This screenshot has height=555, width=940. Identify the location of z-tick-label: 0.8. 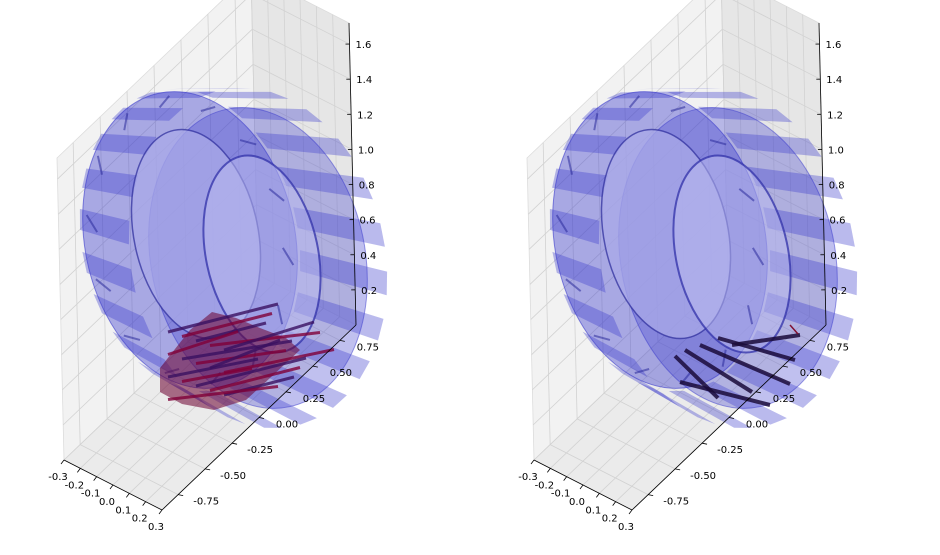
(837, 186).